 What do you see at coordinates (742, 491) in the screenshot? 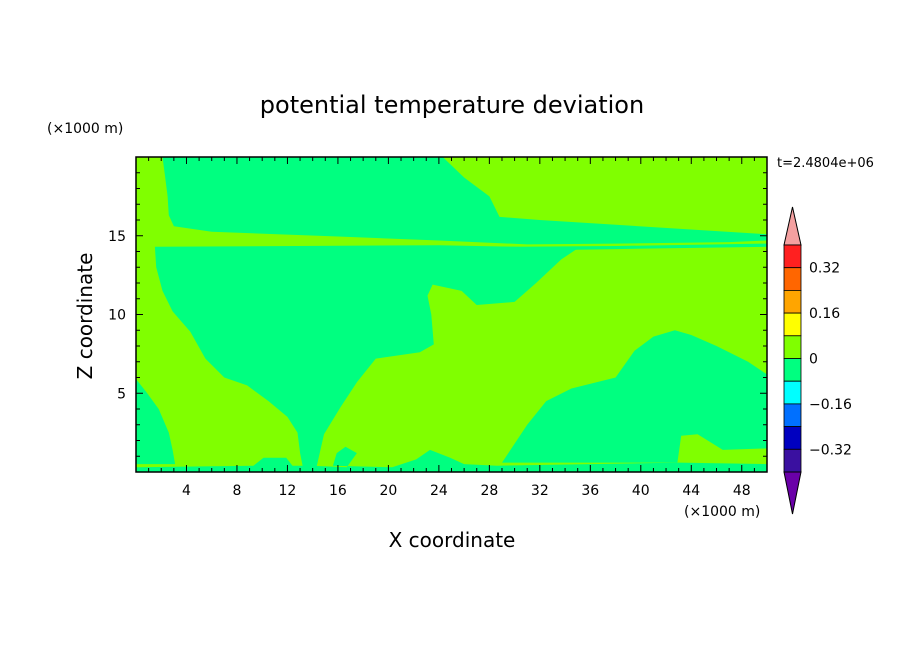
I see `x-tick-label: 48` at bounding box center [742, 491].